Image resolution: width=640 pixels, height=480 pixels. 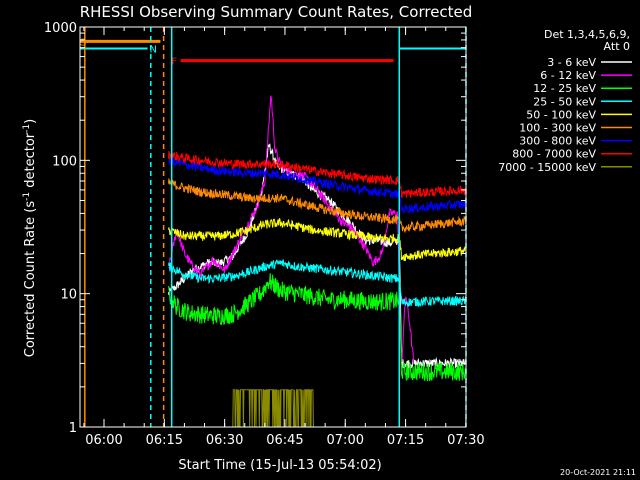 I want to click on y-axis-label-part: ), so click(x=30, y=121).